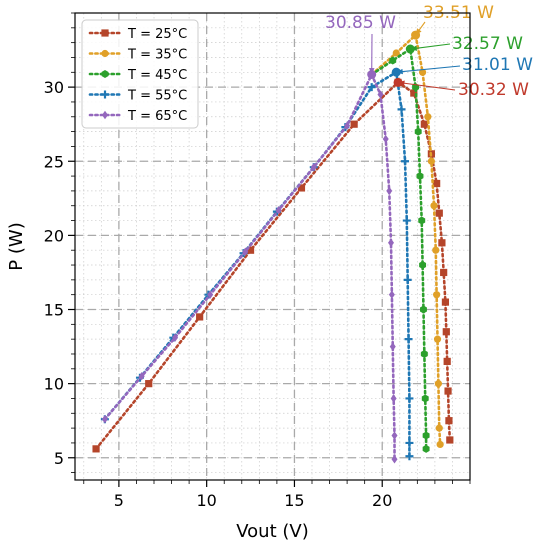 This screenshot has height=545, width=550. I want to click on legend-box, so click(140, 74).